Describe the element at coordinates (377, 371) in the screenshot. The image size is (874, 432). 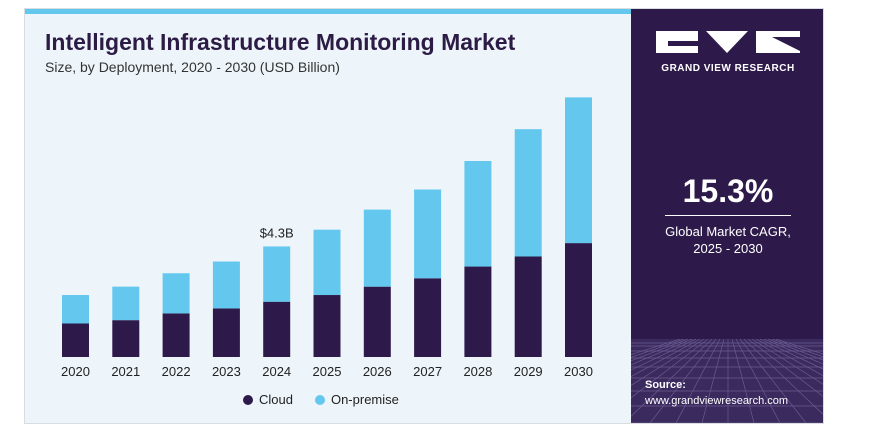
I see `x-tick-label-2026: 2026` at that location.